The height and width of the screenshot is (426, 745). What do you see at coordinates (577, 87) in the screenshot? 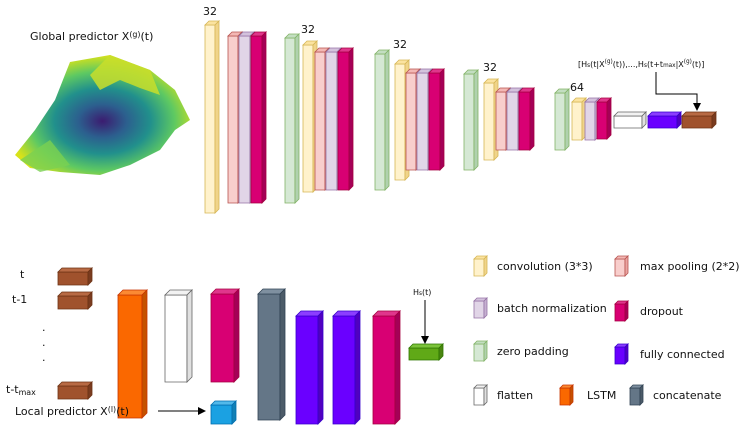
I see `filter-count: 64` at bounding box center [577, 87].